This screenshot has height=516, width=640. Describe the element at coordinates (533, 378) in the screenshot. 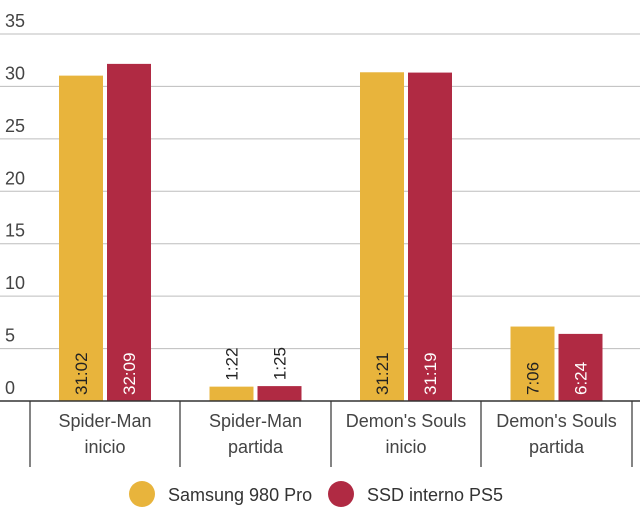

I see `bar-value-label: 7:06` at that location.